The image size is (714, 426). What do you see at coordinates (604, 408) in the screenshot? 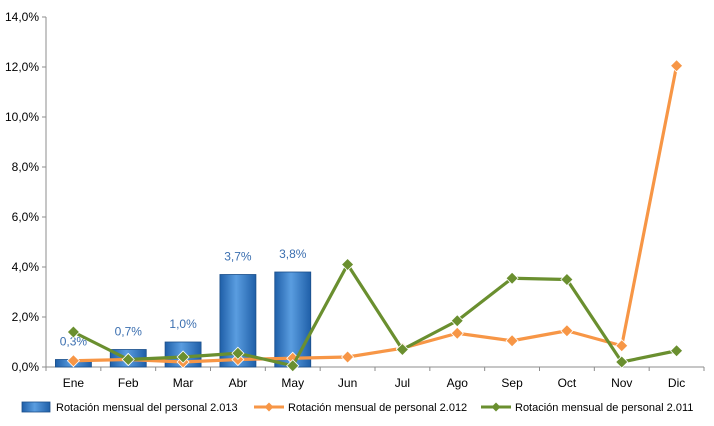
I see `legend-label: Rotación mensual de personal 2.011` at bounding box center [604, 408].